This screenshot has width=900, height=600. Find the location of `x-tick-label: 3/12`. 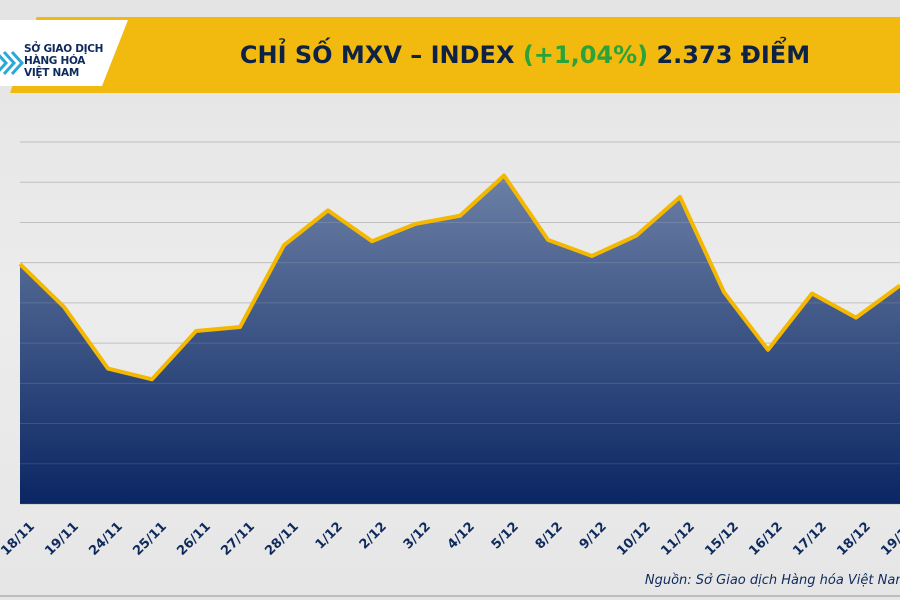

x-tick-label: 3/12 is located at coordinates (417, 535).